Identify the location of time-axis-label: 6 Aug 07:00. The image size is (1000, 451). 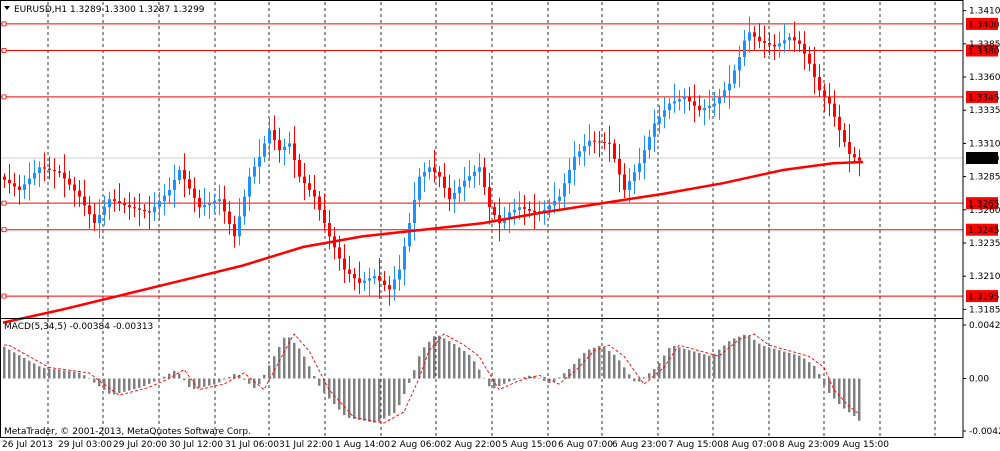
(585, 445).